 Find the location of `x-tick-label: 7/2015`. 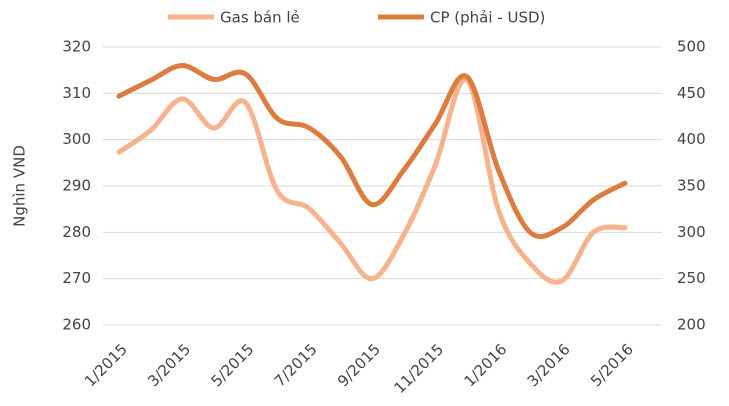

x-tick-label: 7/2015 is located at coordinates (296, 365).